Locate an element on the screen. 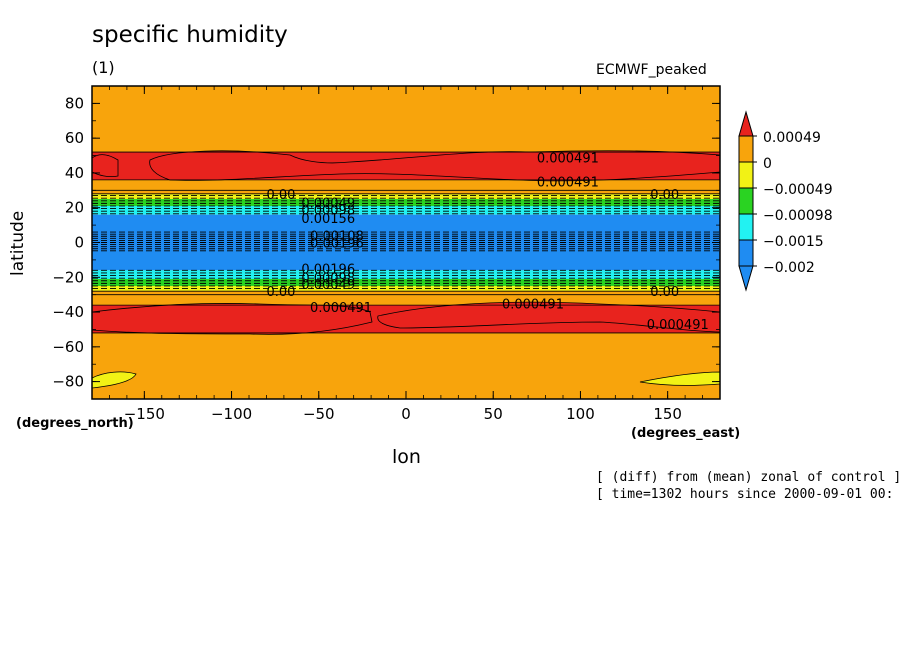  colorbar-label: −0.00098 is located at coordinates (798, 216).